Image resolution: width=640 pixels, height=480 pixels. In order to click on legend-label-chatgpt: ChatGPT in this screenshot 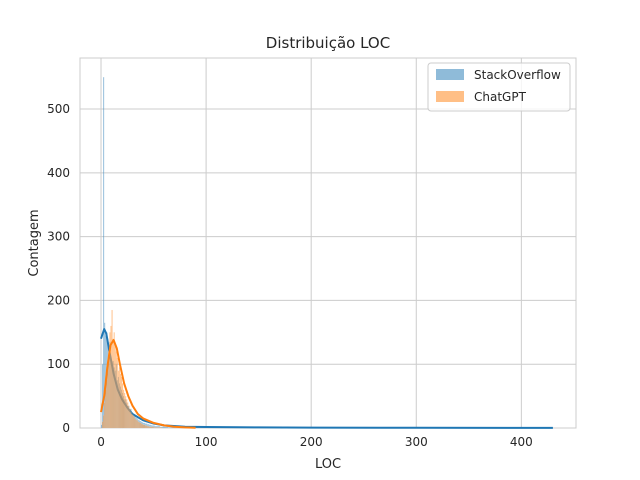, I will do `click(500, 97)`.